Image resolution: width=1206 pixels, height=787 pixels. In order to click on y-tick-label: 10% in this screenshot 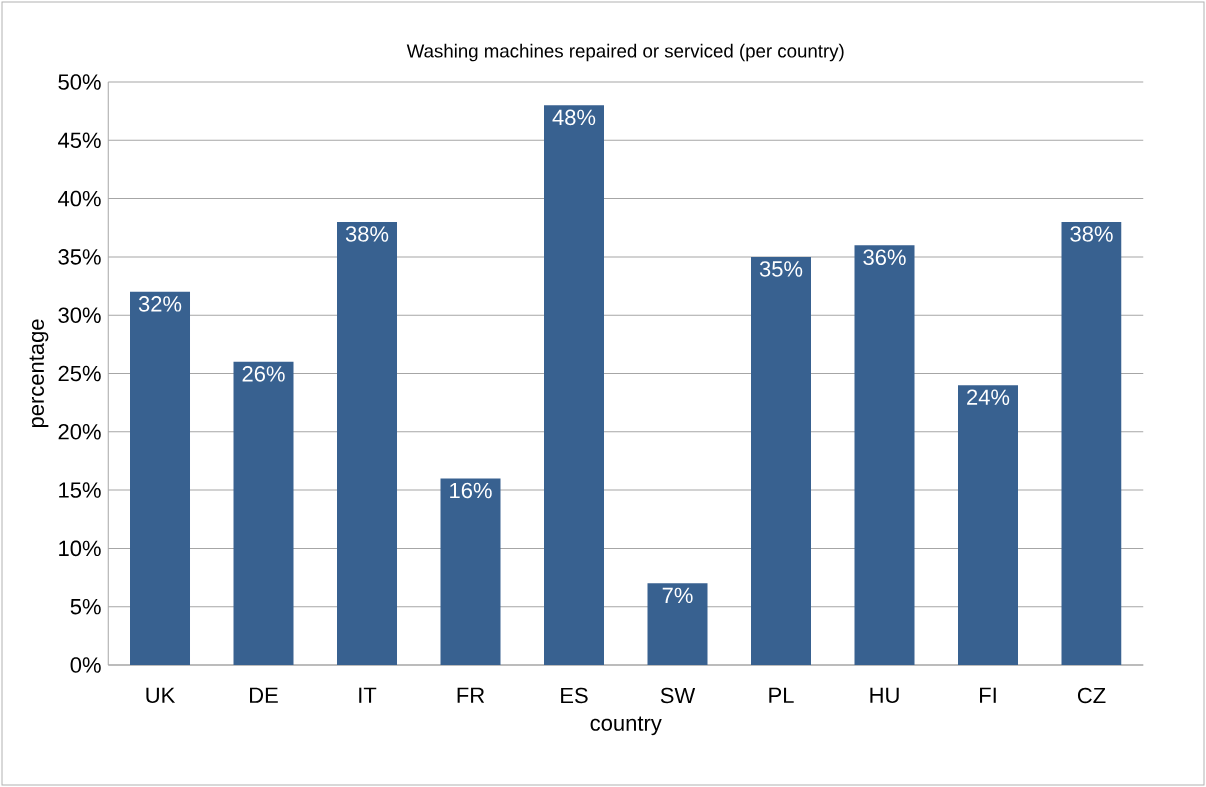, I will do `click(80, 548)`.